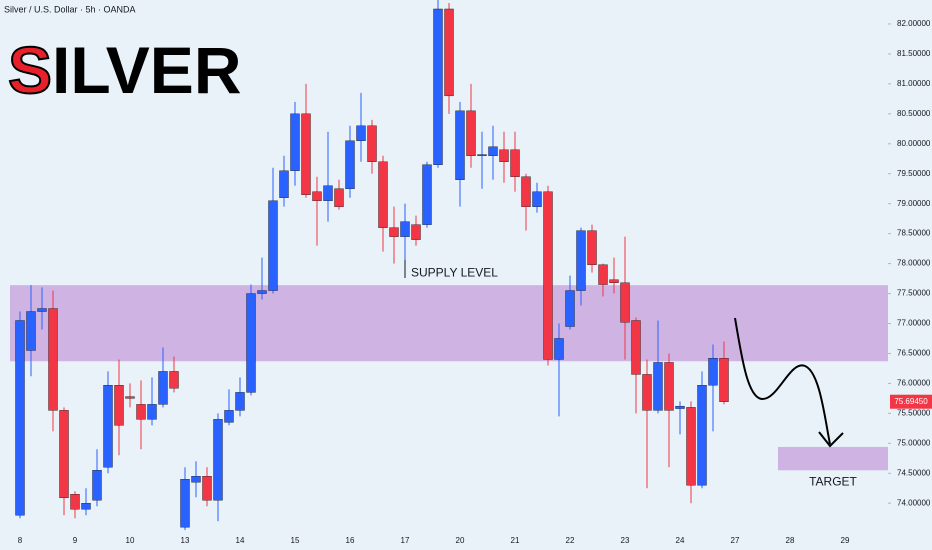 The height and width of the screenshot is (550, 932). I want to click on x-tick-label: 8, so click(20, 540).